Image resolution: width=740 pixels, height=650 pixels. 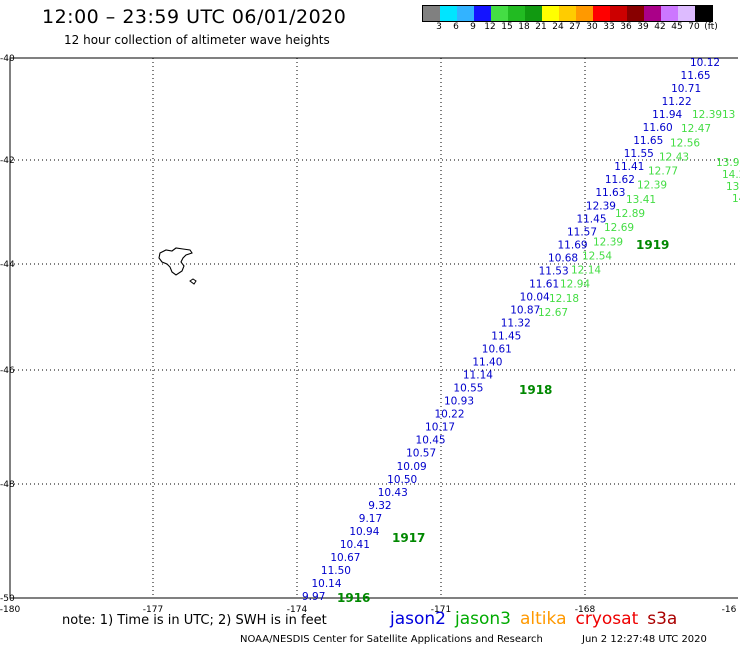 What do you see at coordinates (686, 89) in the screenshot?
I see `wave-height-label: 10.71` at bounding box center [686, 89].